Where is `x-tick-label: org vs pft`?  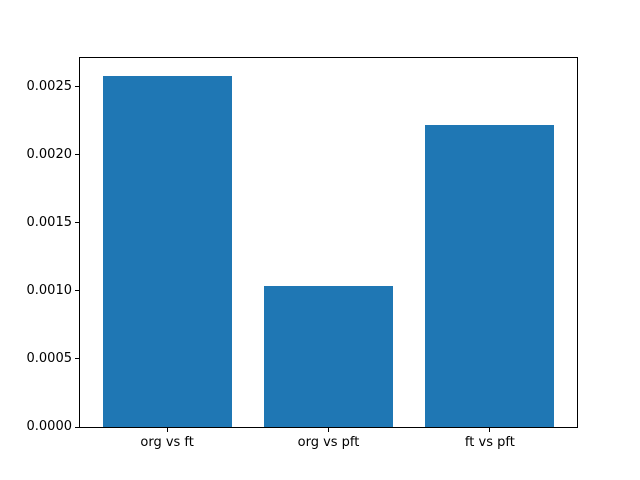 x-tick-label: org vs pft is located at coordinates (328, 442).